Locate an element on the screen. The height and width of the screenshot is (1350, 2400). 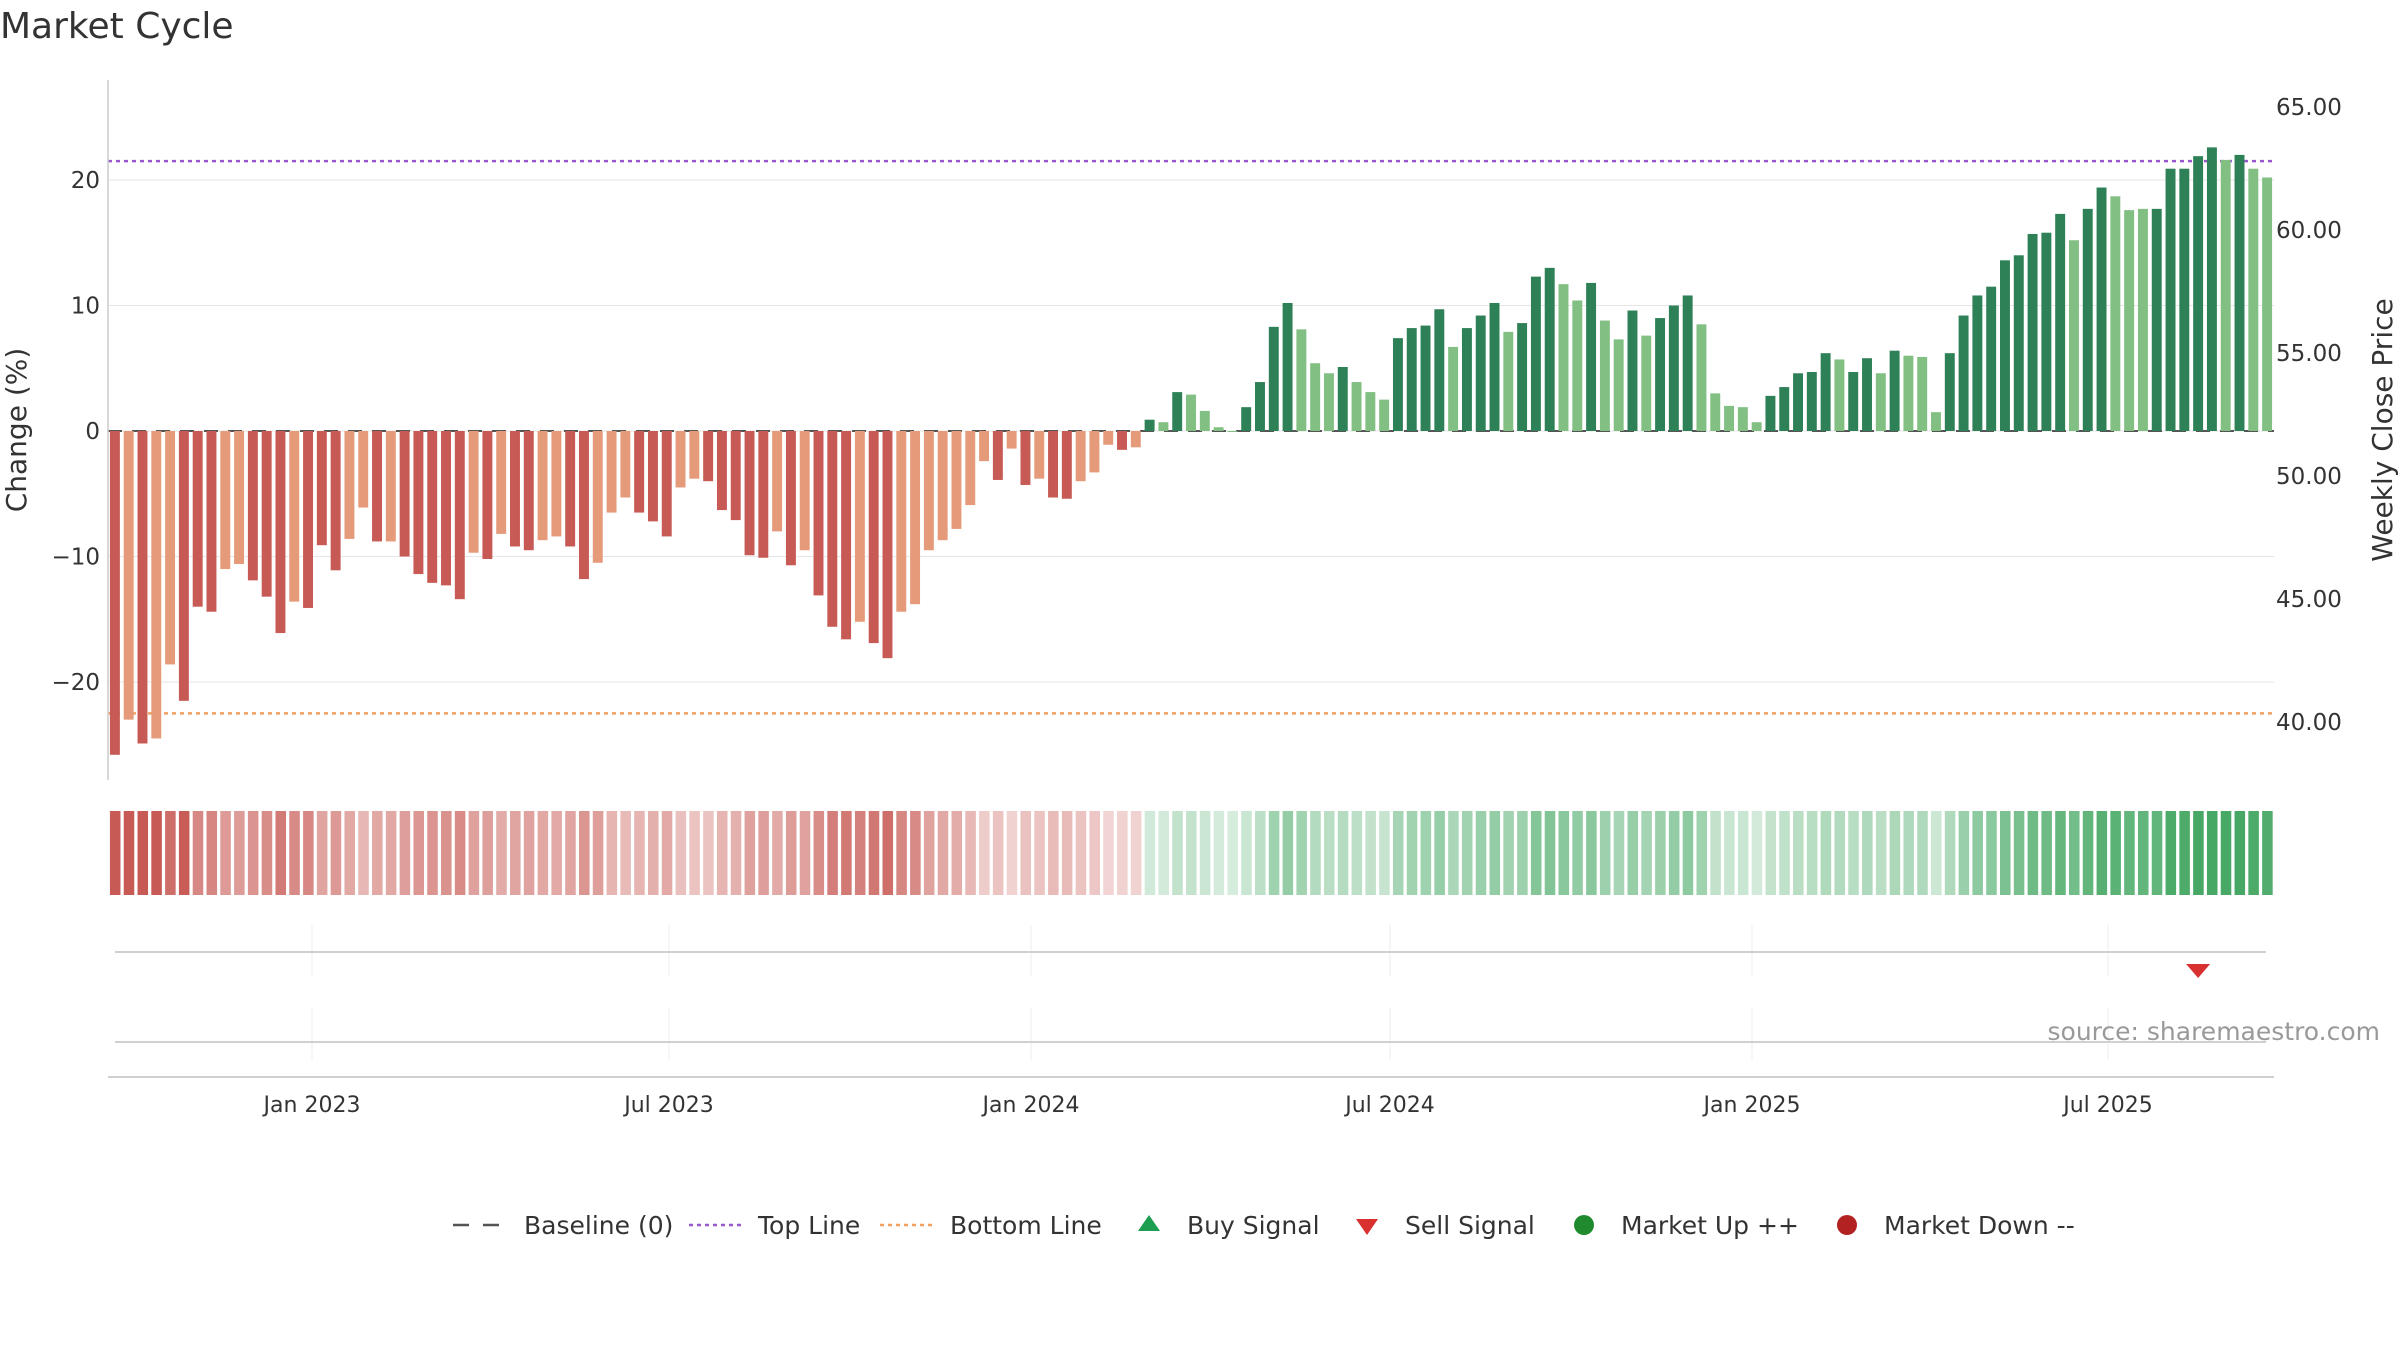
x-tick-label: Jul 2024 is located at coordinates (1389, 1105).